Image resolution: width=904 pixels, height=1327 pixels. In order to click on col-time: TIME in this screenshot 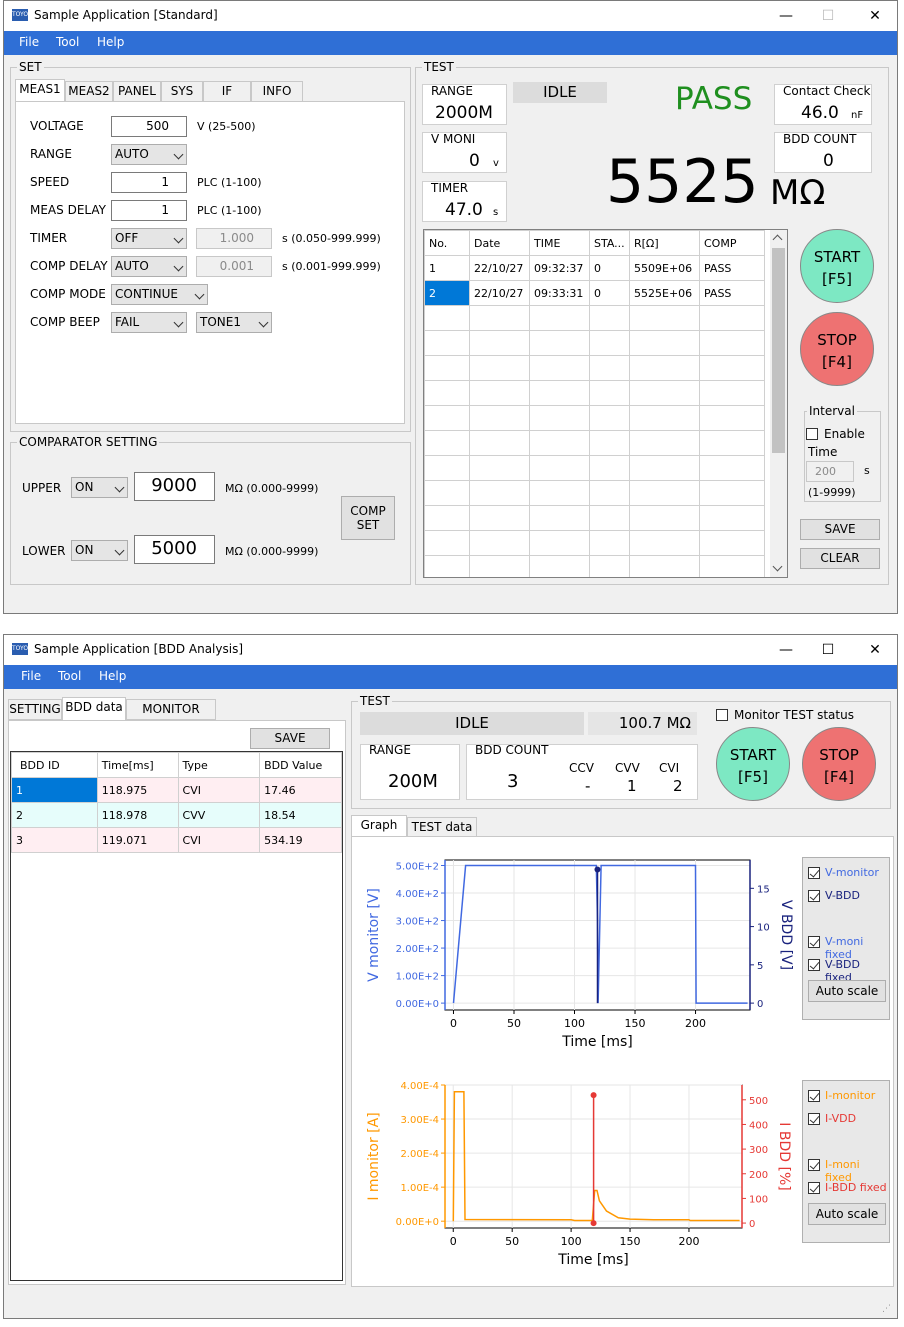, I will do `click(559, 243)`.